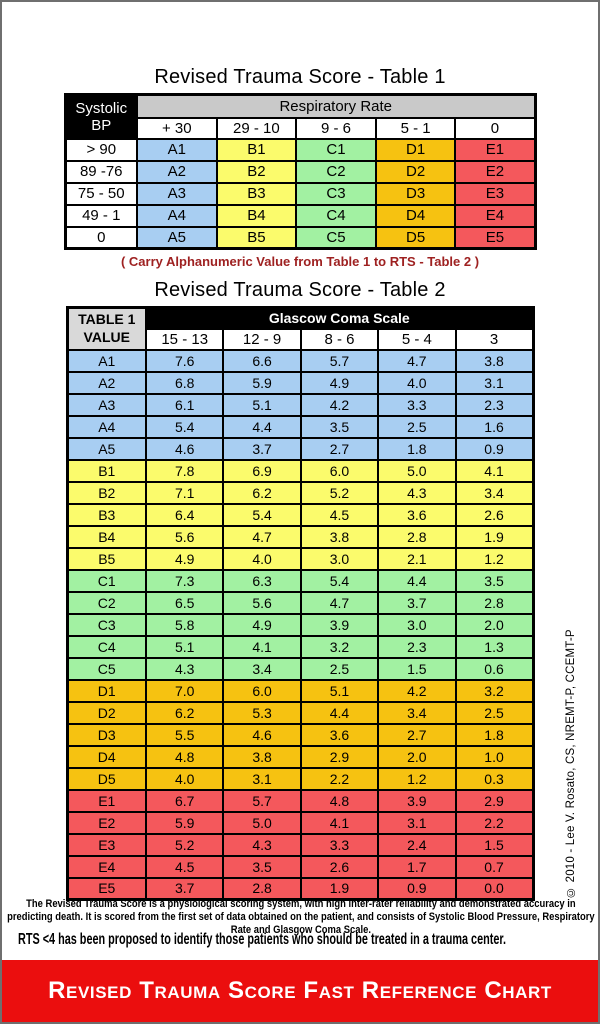 This screenshot has width=600, height=1024. What do you see at coordinates (300, 756) in the screenshot?
I see `table2-row: D4 4.8 3.8 2.9 2.0 1.0` at bounding box center [300, 756].